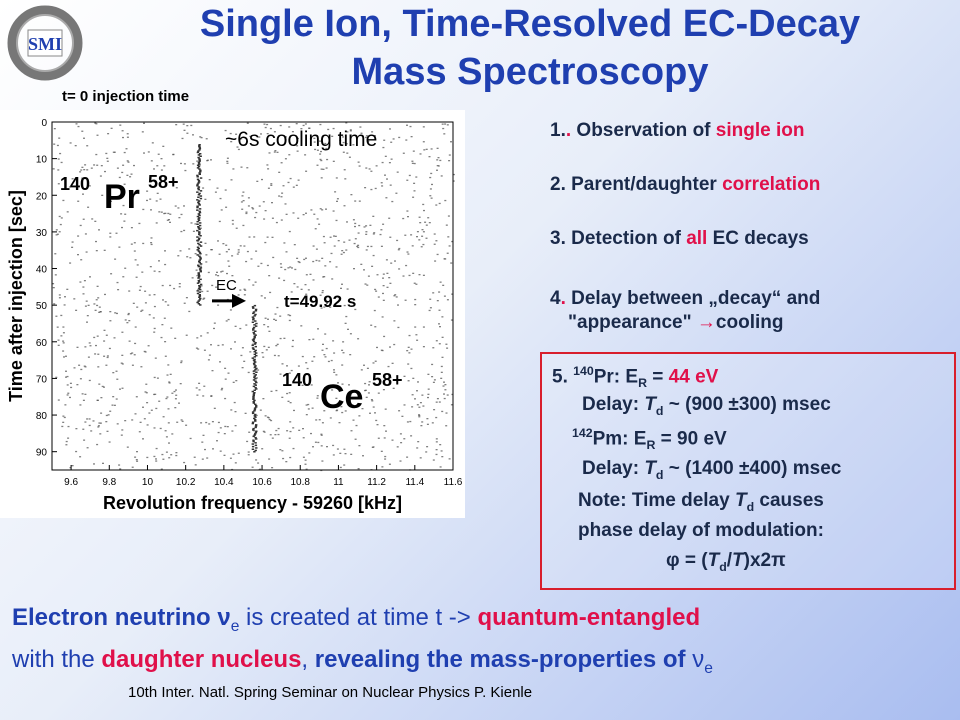 The image size is (960, 720). Describe the element at coordinates (42, 416) in the screenshot. I see `y-tick-label: 80` at that location.